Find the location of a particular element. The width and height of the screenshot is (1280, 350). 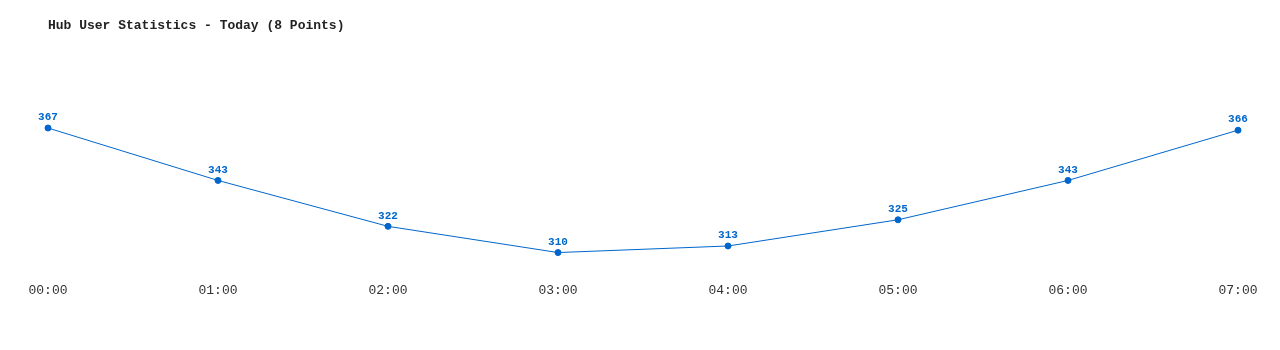

x-tick-label: 05:00 is located at coordinates (898, 290).